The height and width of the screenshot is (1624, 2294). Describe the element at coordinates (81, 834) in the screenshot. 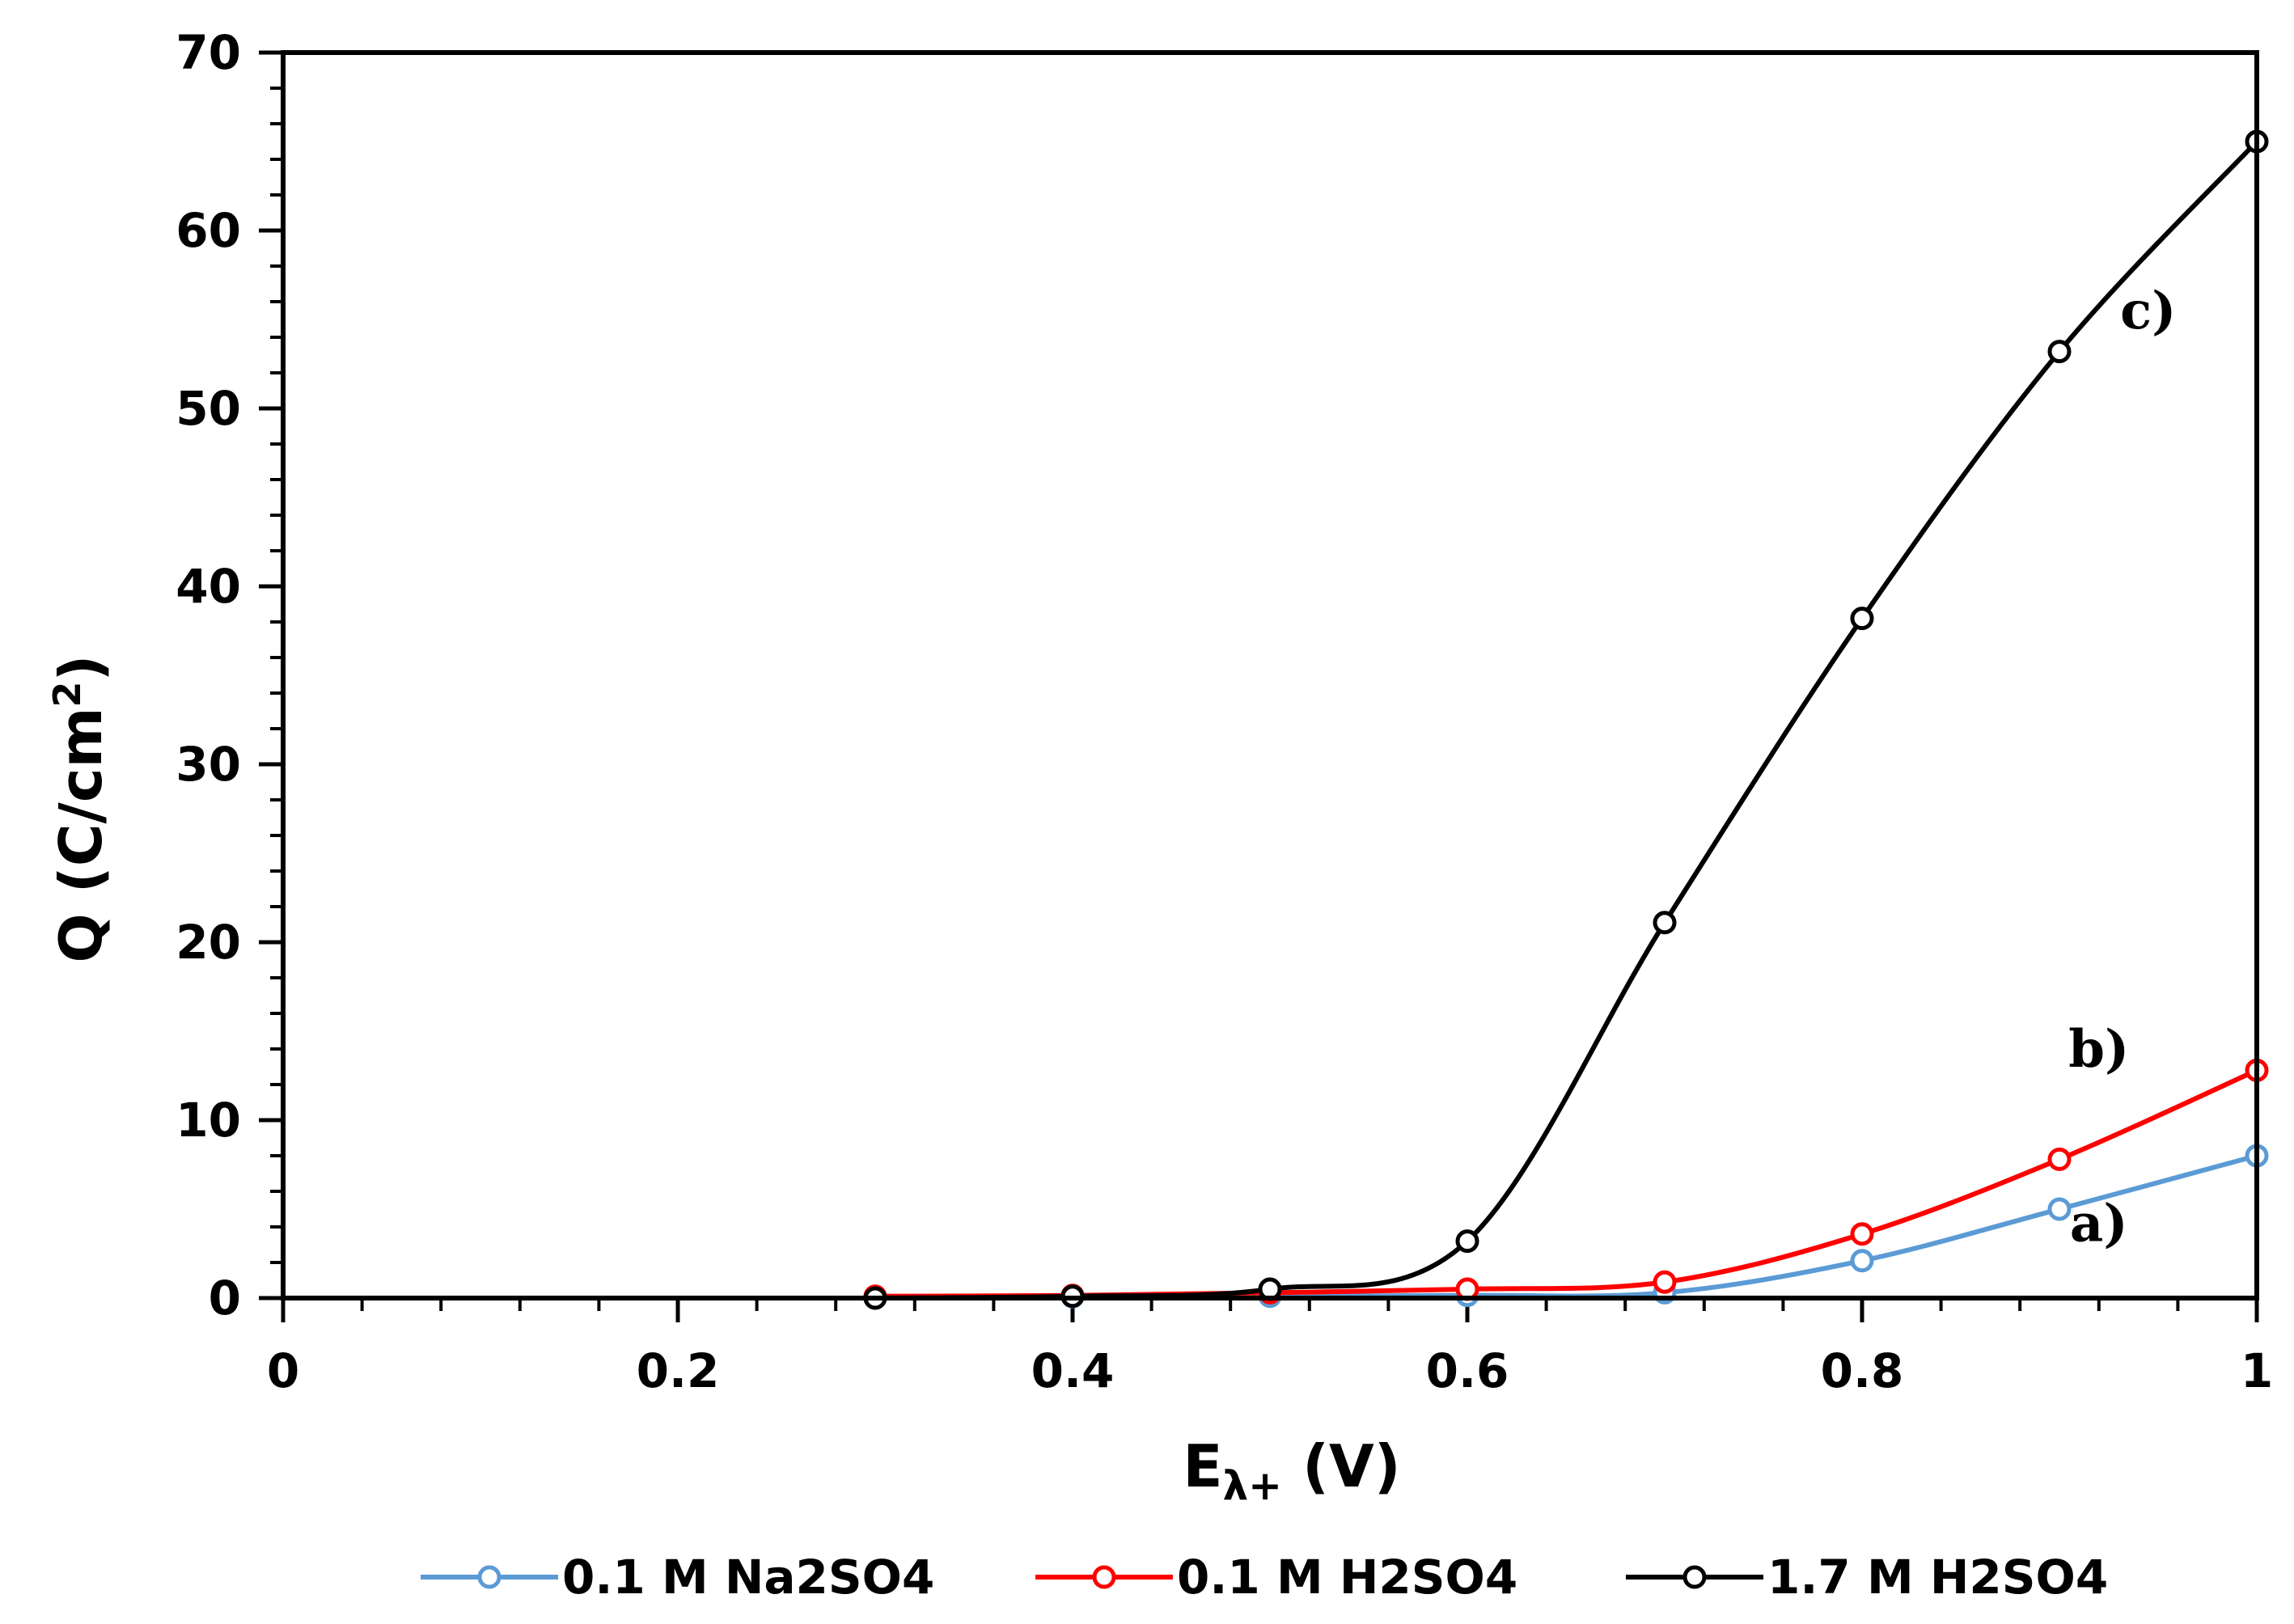

I see `y-axis-title-main: Q (C/cm` at that location.